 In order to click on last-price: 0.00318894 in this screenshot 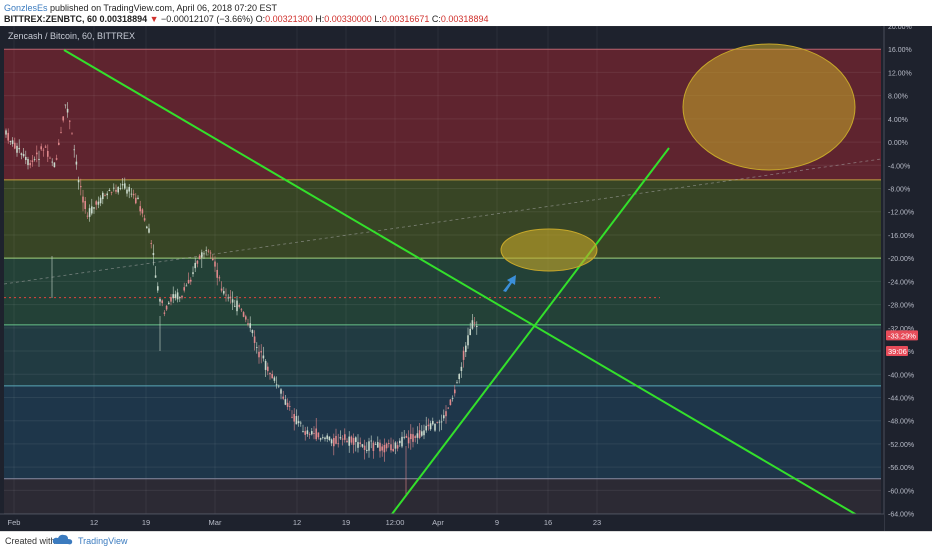, I will do `click(123, 19)`.